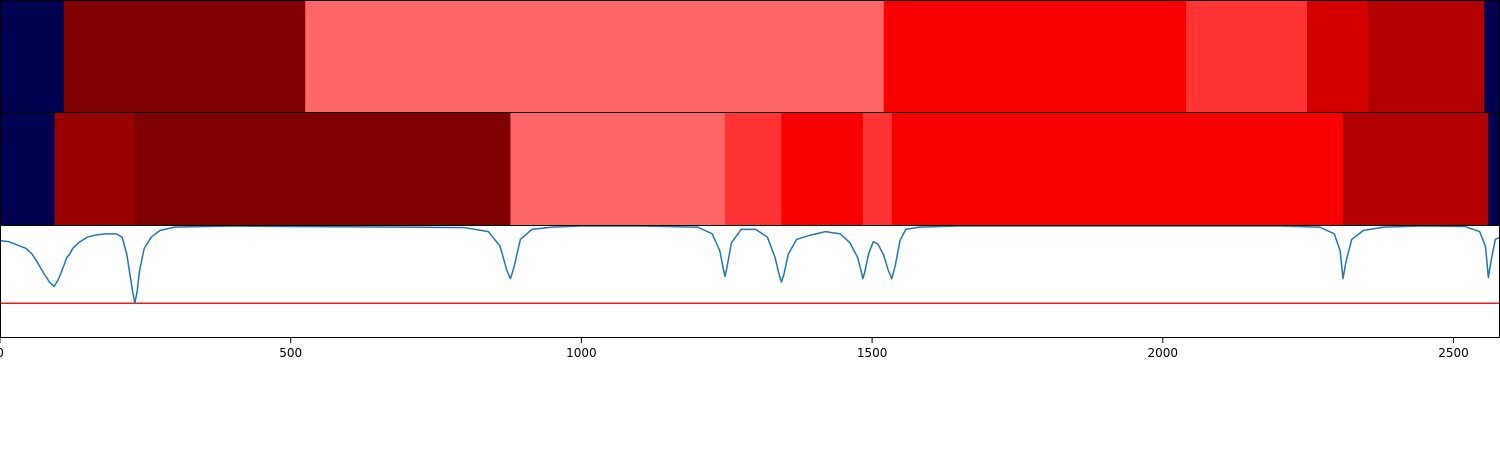 This screenshot has width=1500, height=450. Describe the element at coordinates (581, 353) in the screenshot. I see `x-tick-label-2: 1000` at that location.